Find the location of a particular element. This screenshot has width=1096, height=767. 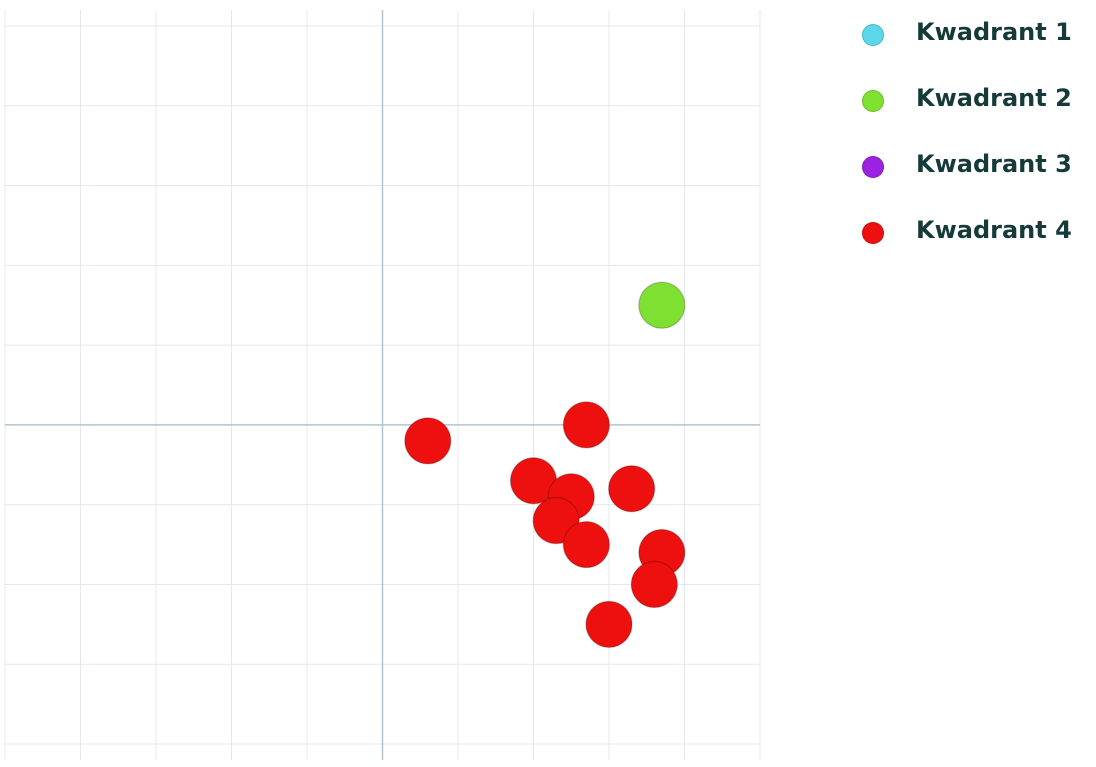

legend-label: Kwadrant 1 is located at coordinates (994, 32).